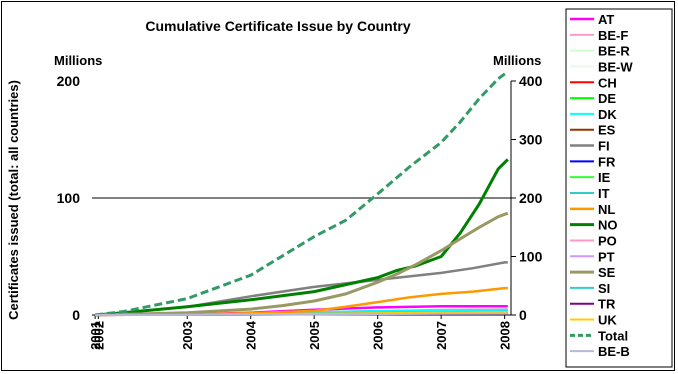  Describe the element at coordinates (505, 335) in the screenshot. I see `x-tick-label: 2008` at that location.